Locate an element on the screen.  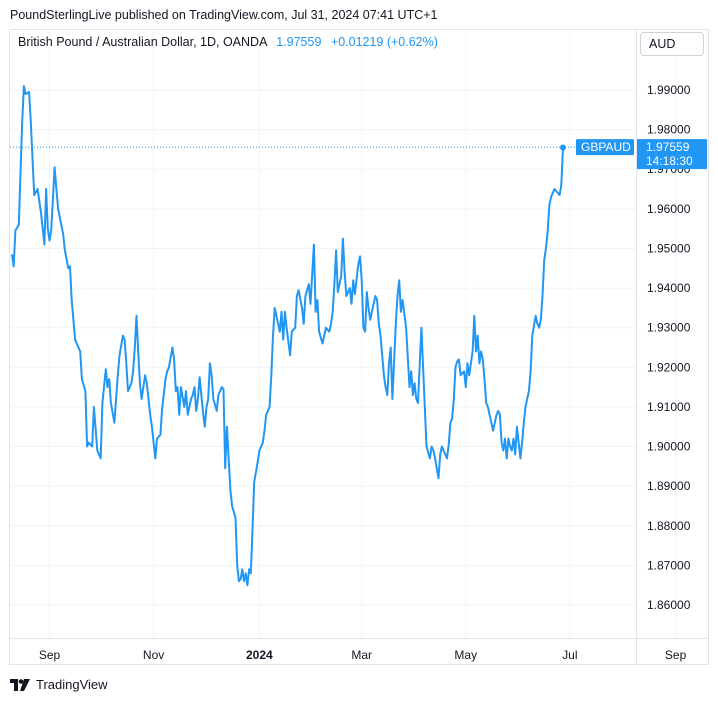
x-tick-label: Mar is located at coordinates (361, 655).